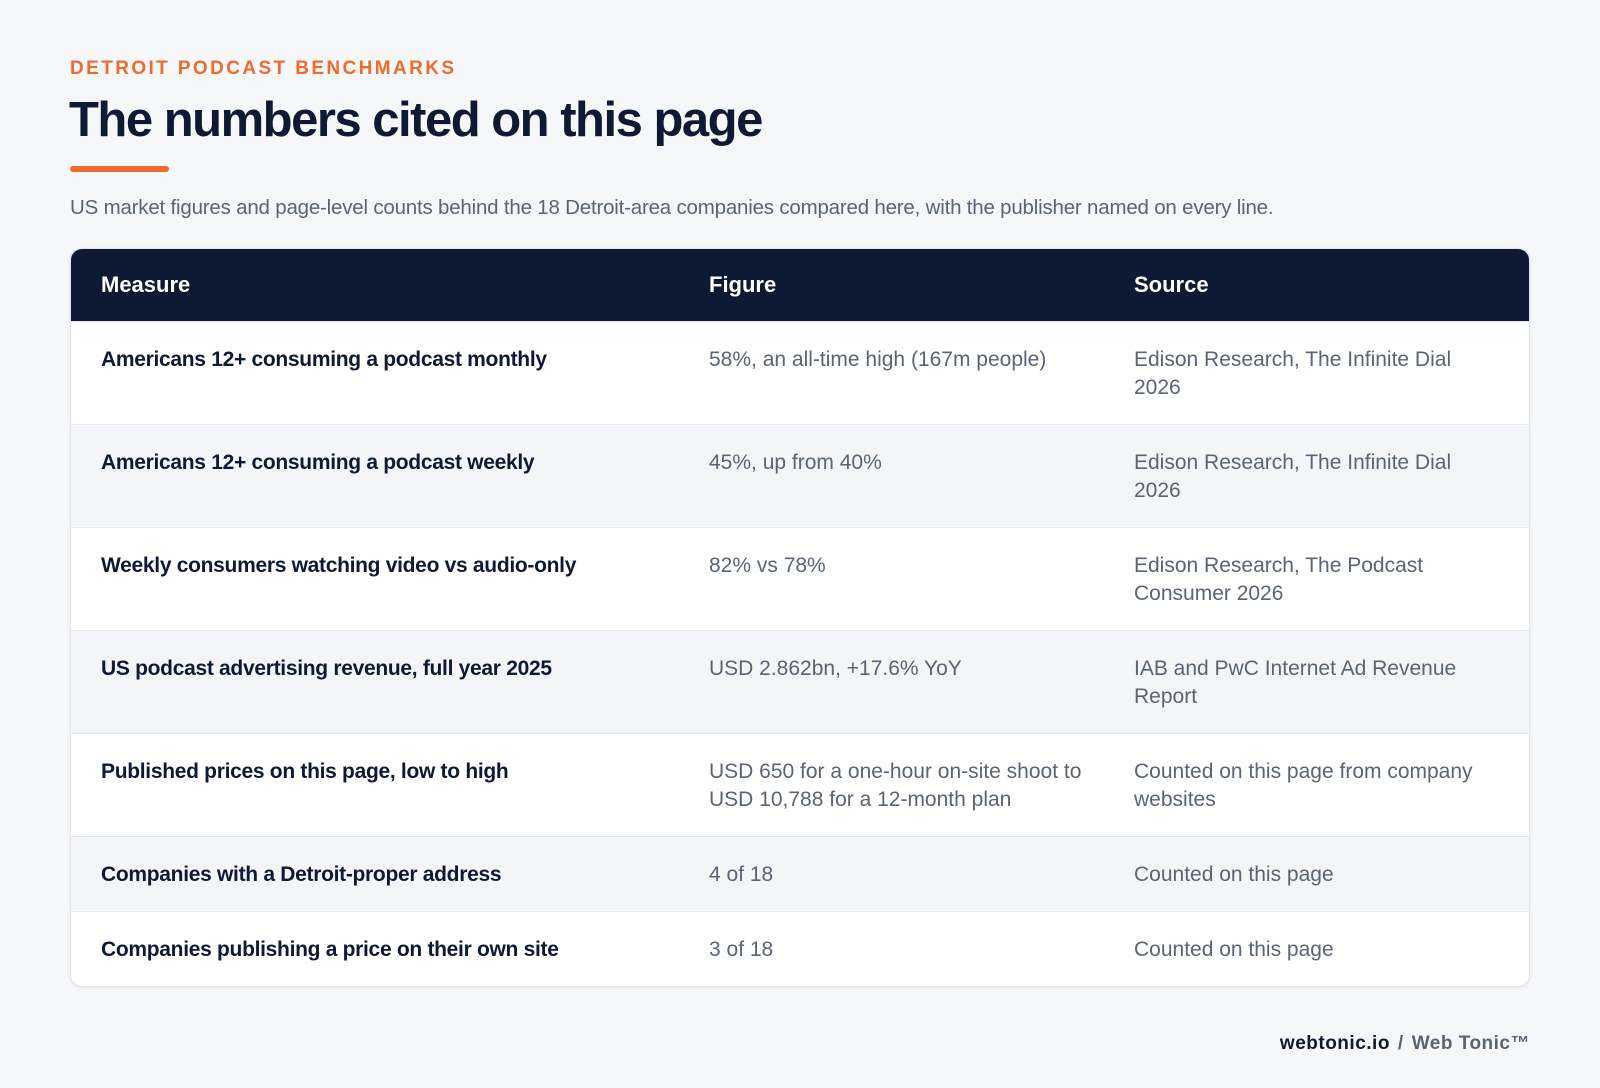 The height and width of the screenshot is (1088, 1600). Describe the element at coordinates (741, 949) in the screenshot. I see `figure-cell: 3 of 18` at that location.